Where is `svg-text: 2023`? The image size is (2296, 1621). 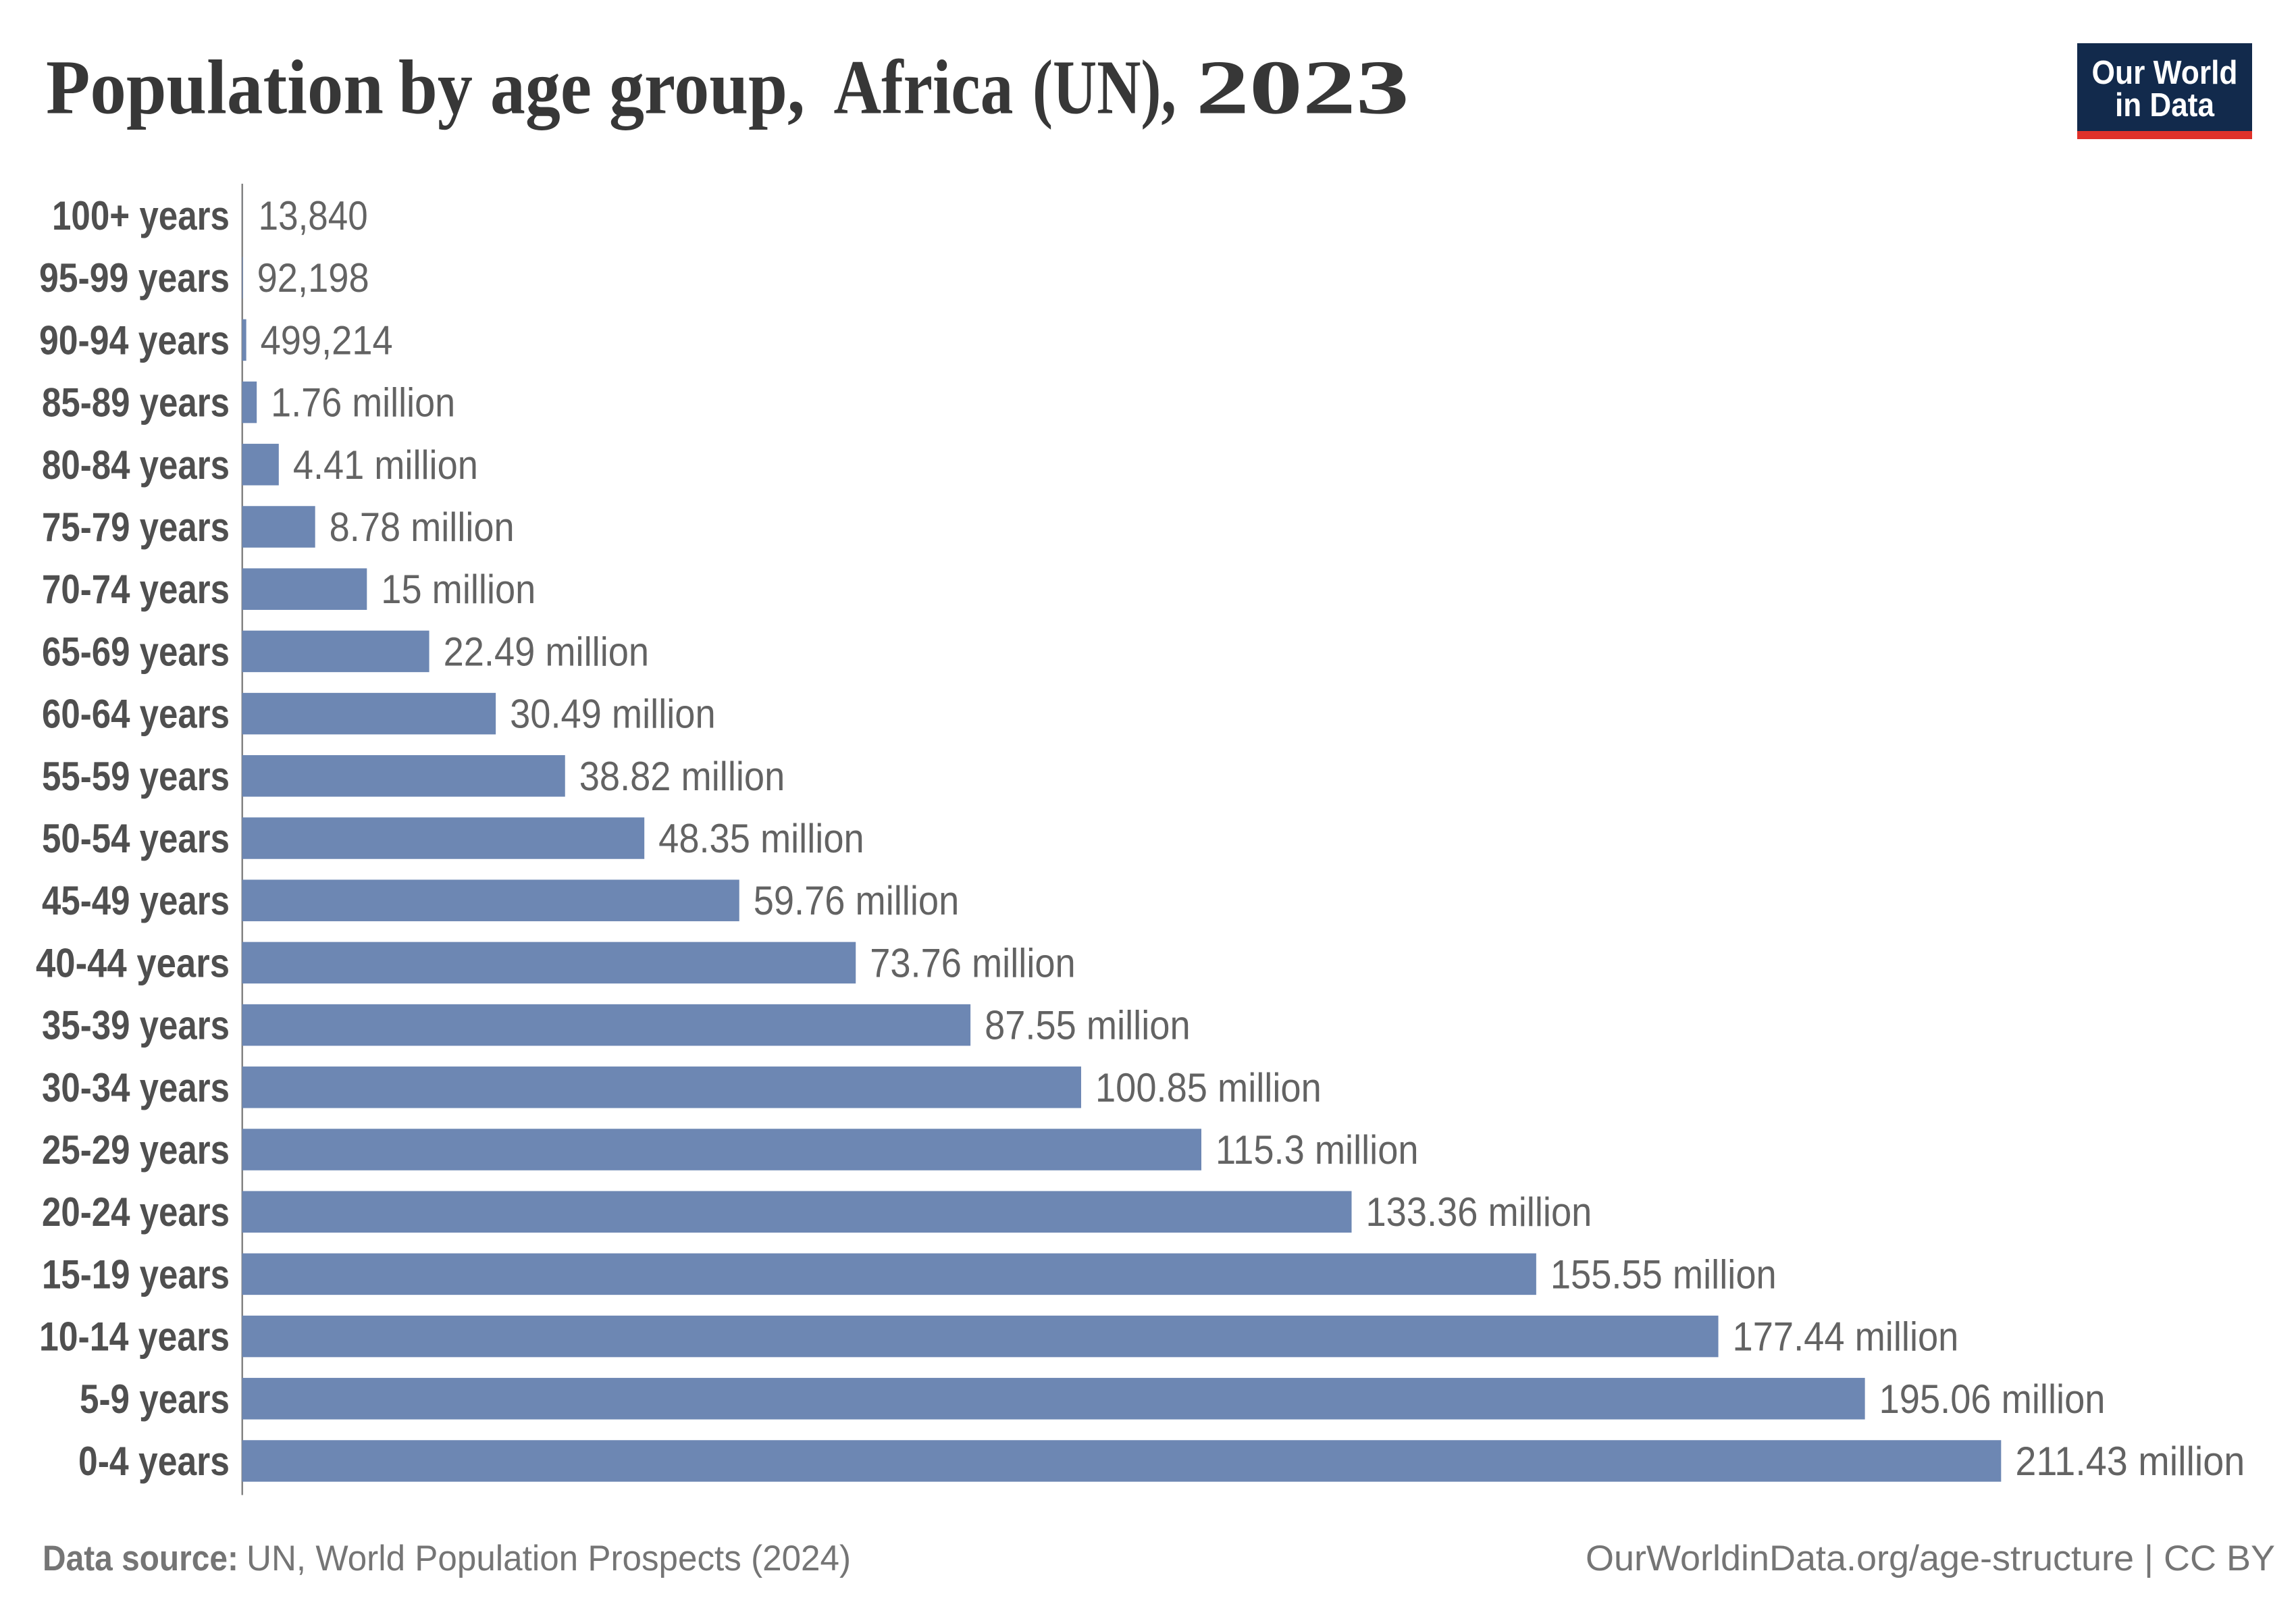 svg-text: 2023 is located at coordinates (1302, 87).